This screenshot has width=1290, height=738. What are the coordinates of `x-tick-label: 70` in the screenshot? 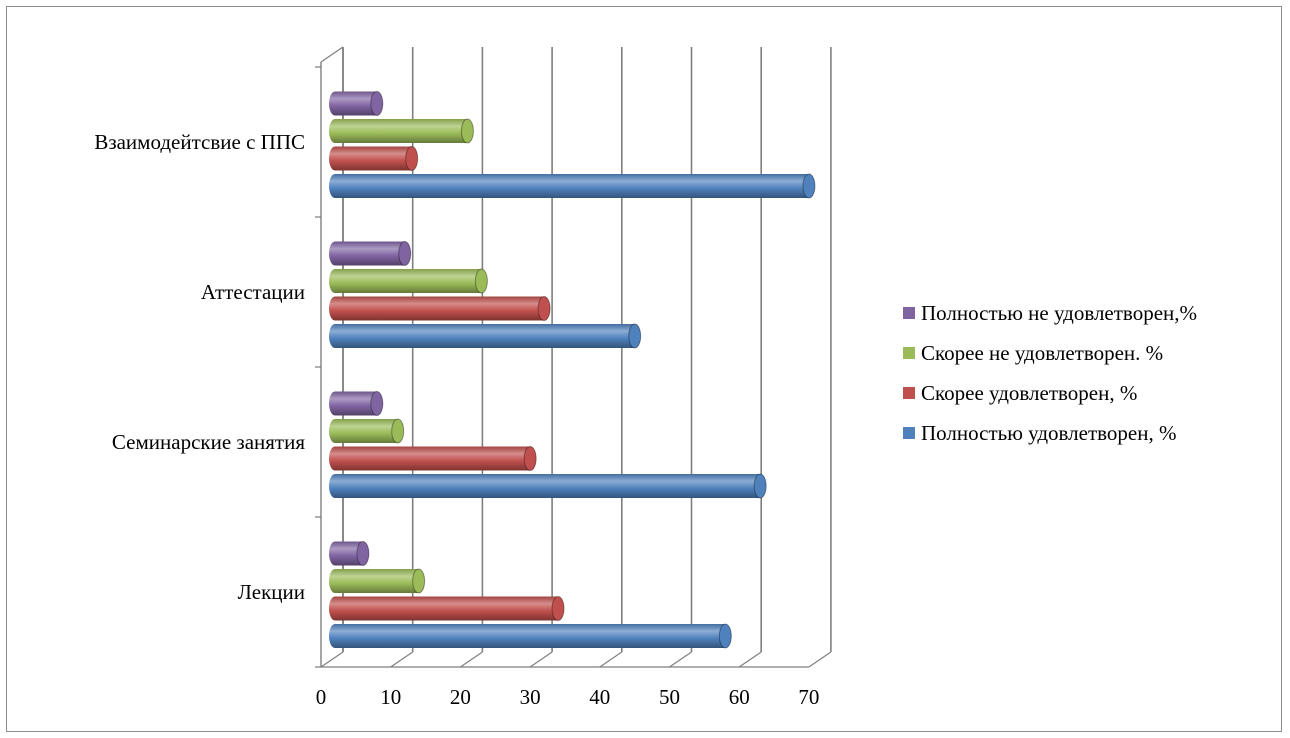 It's located at (808, 697).